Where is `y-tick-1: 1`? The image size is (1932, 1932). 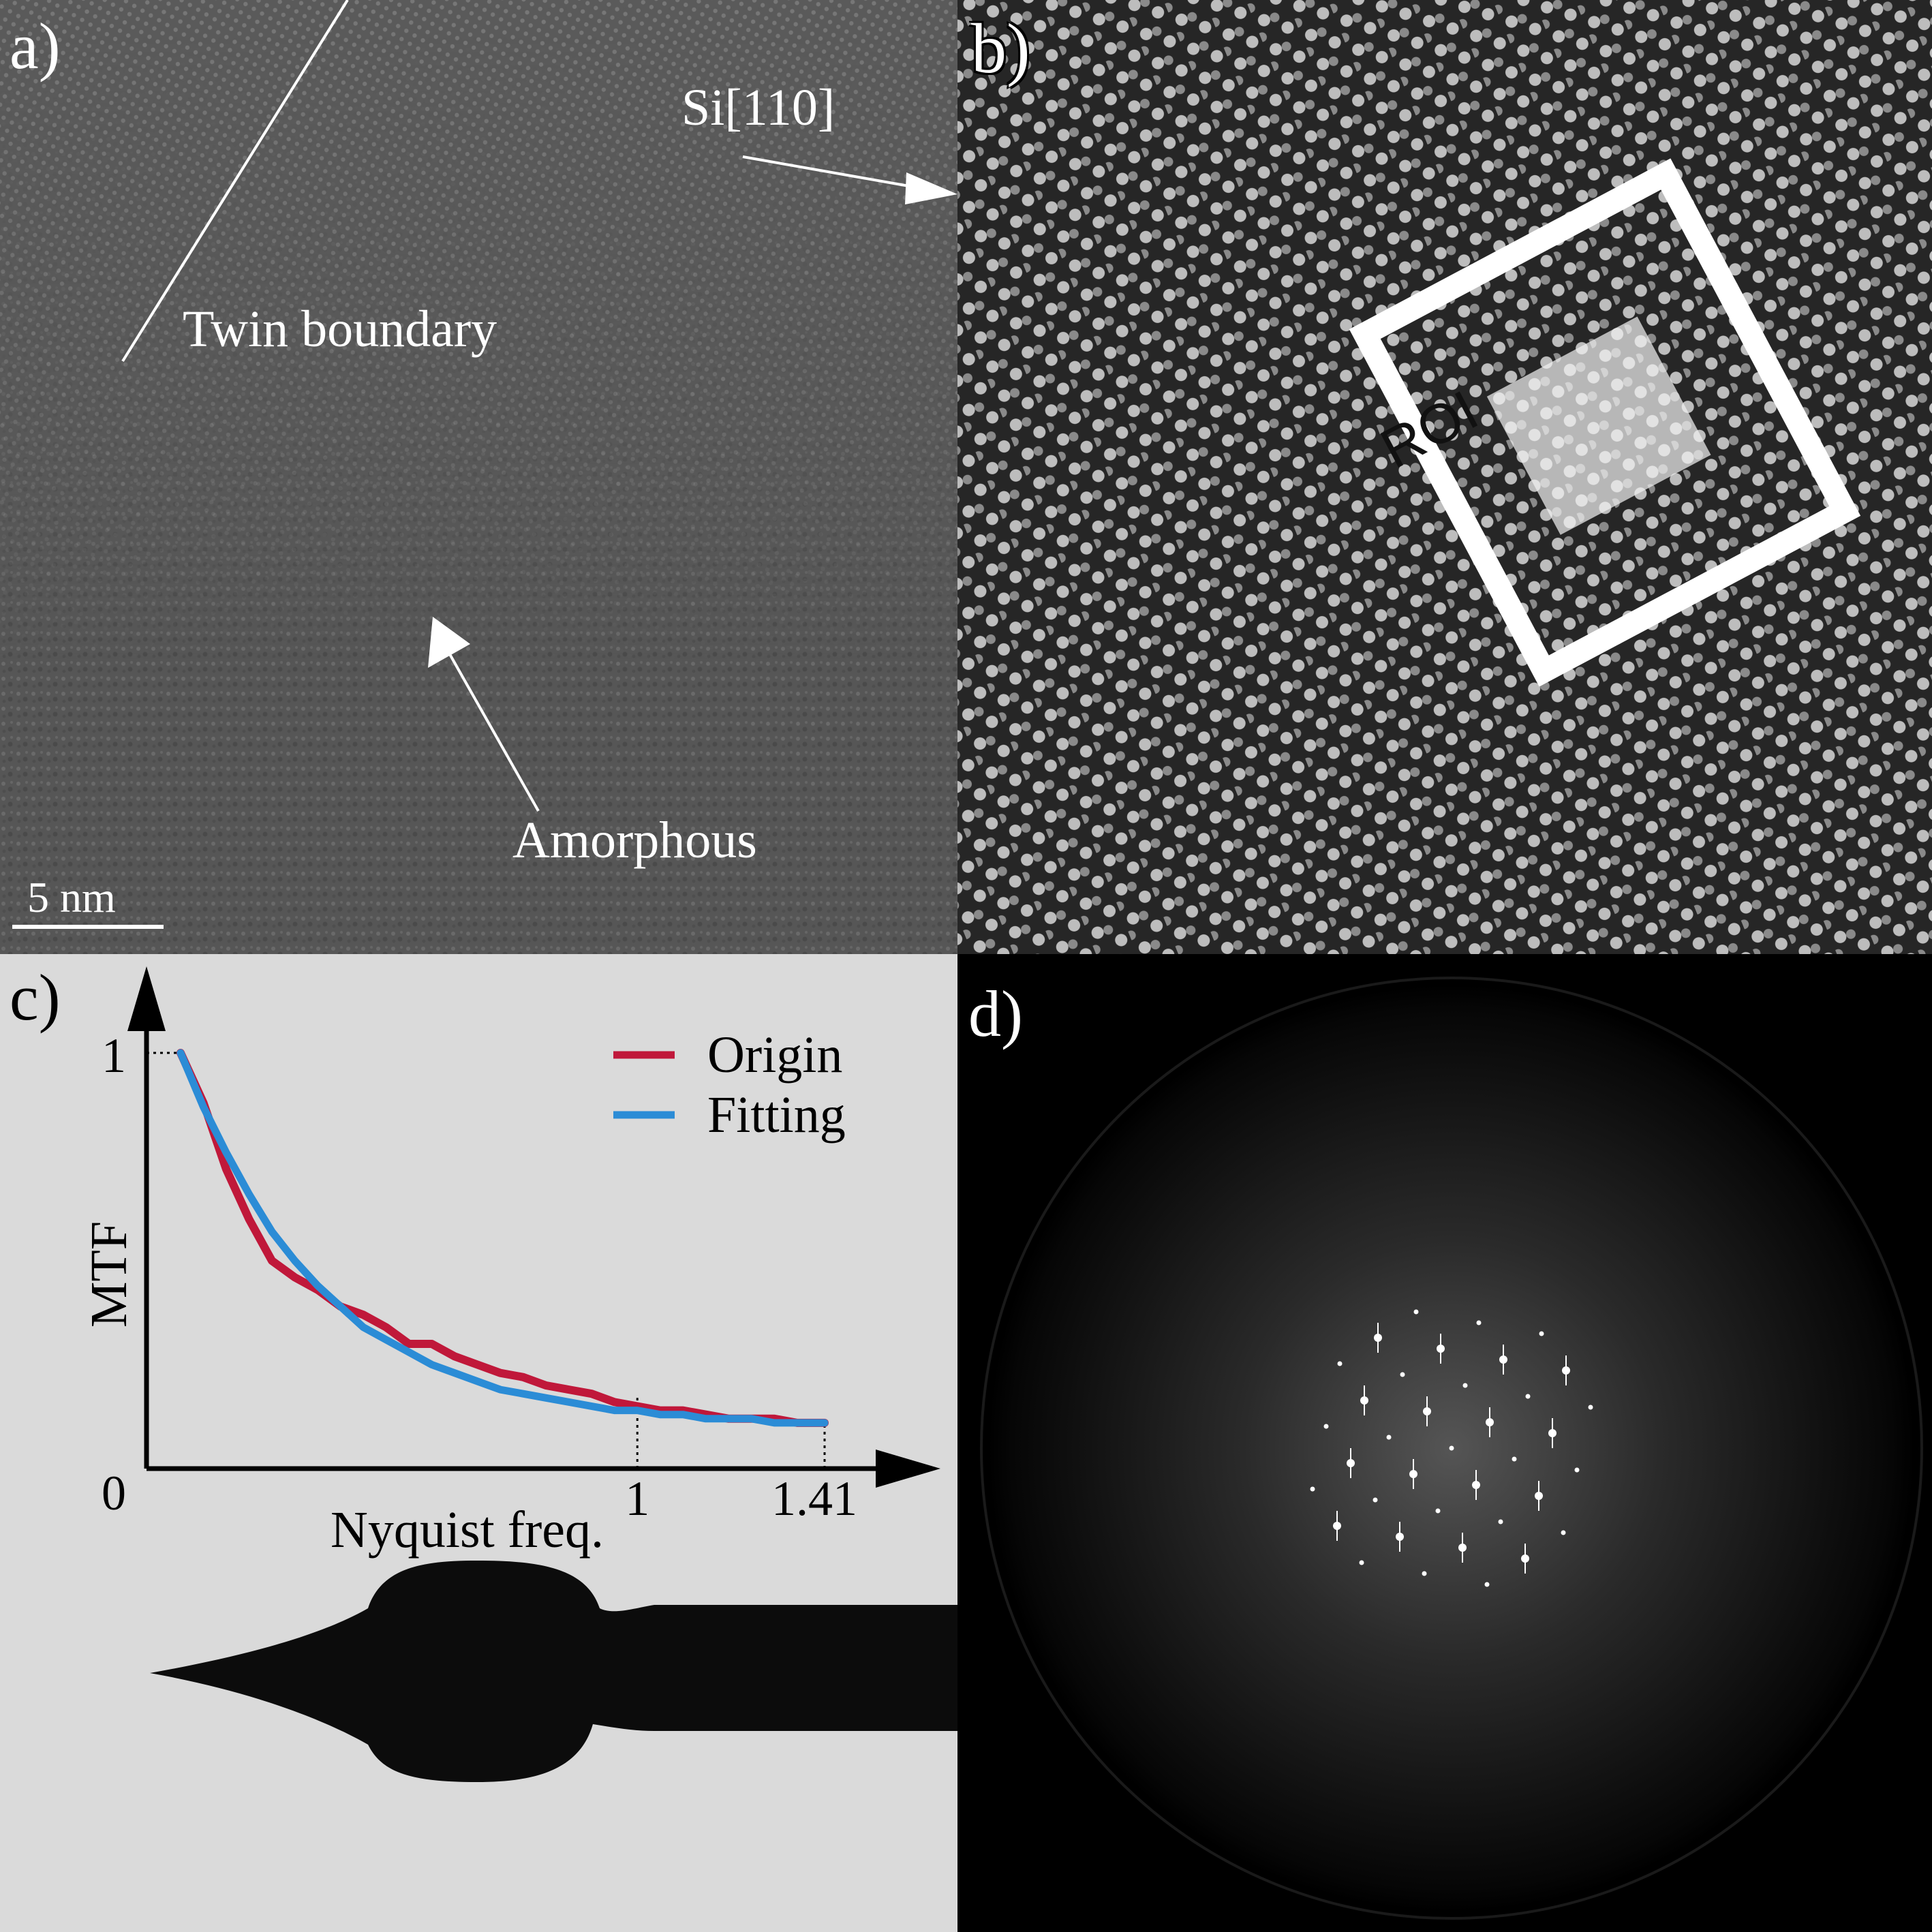
y-tick-1: 1 is located at coordinates (114, 1055).